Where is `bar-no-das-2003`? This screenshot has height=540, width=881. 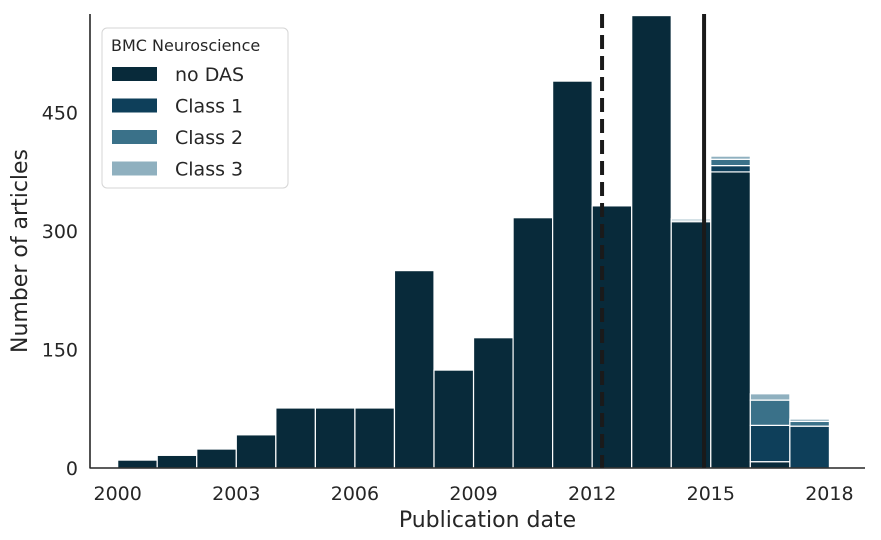
bar-no-das-2003 is located at coordinates (256, 451).